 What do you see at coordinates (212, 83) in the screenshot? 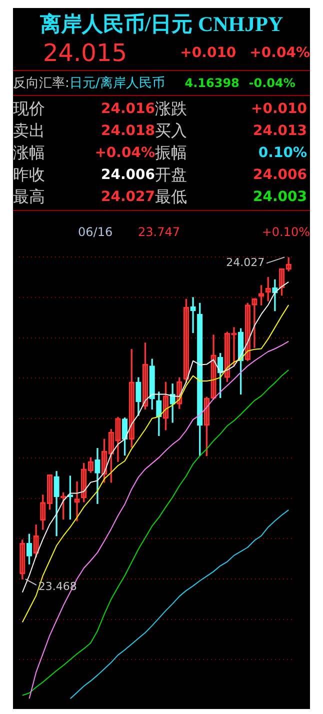
I see `text: 4.16398` at bounding box center [212, 83].